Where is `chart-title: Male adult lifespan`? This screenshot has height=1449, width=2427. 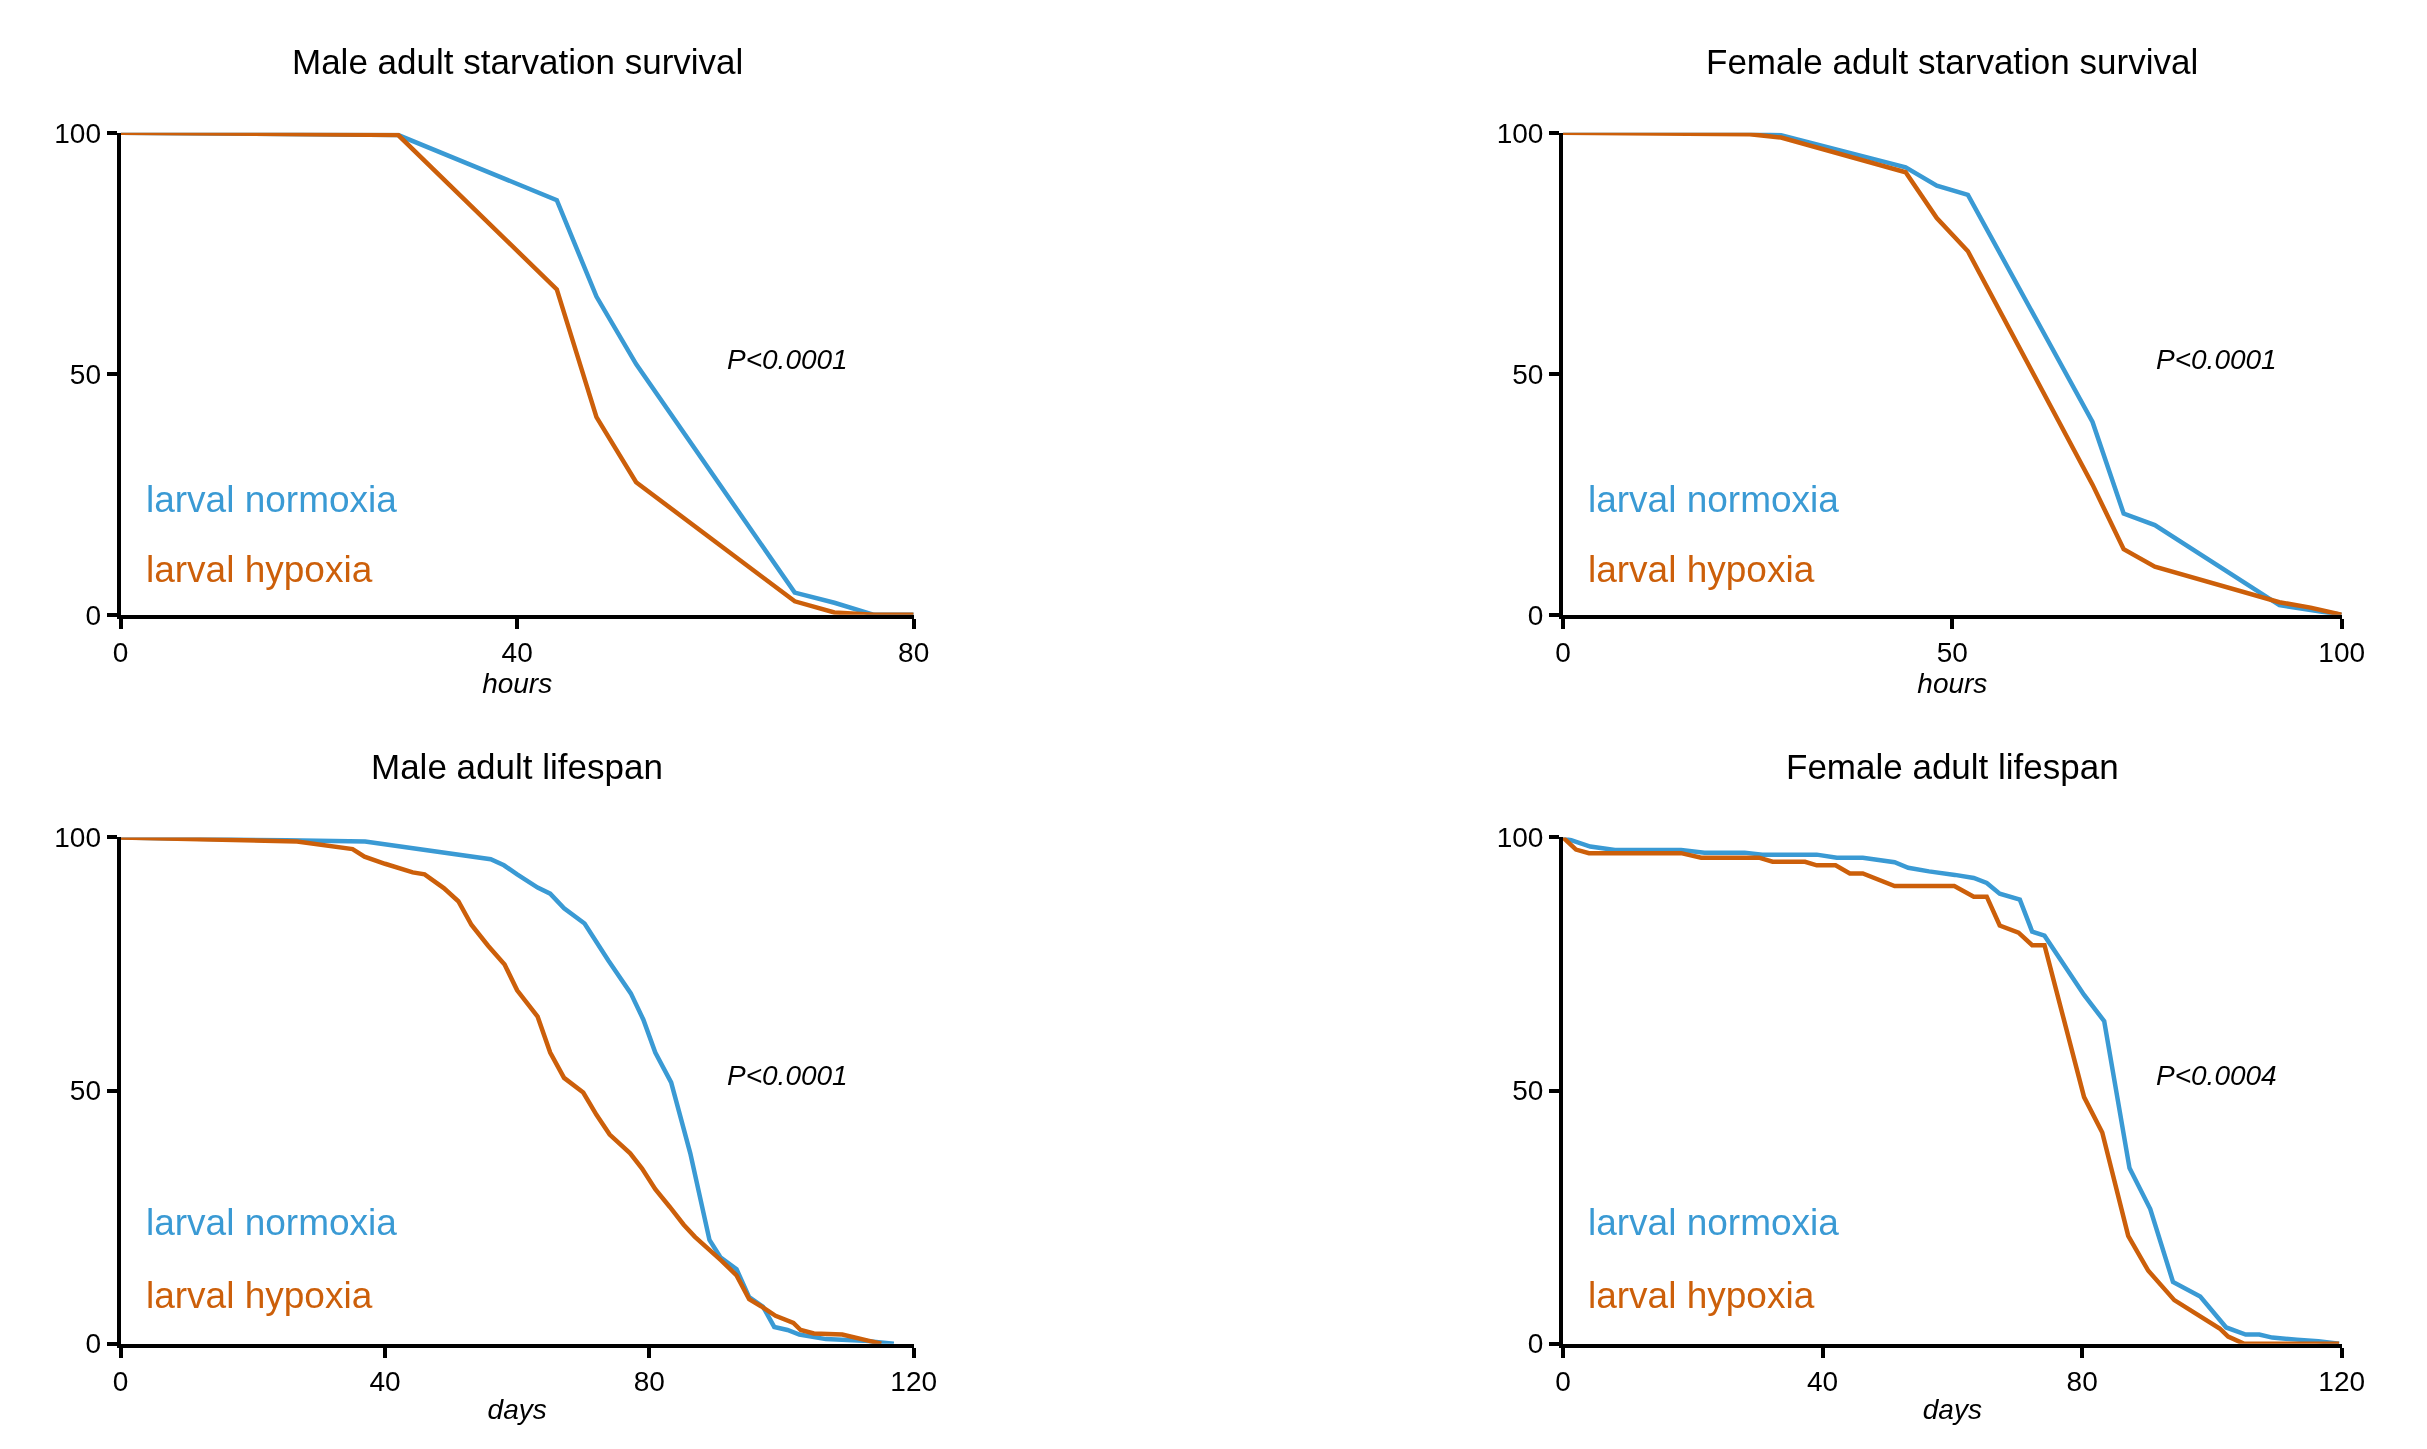
chart-title: Male adult lifespan is located at coordinates (517, 766).